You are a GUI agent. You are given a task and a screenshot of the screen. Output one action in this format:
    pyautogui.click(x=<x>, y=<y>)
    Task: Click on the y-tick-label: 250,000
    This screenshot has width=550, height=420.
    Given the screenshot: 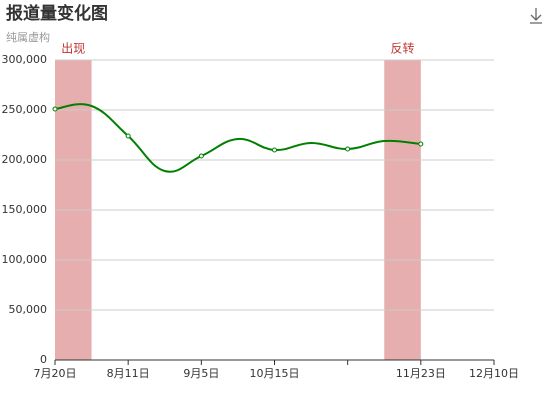 What is the action you would take?
    pyautogui.click(x=25, y=109)
    